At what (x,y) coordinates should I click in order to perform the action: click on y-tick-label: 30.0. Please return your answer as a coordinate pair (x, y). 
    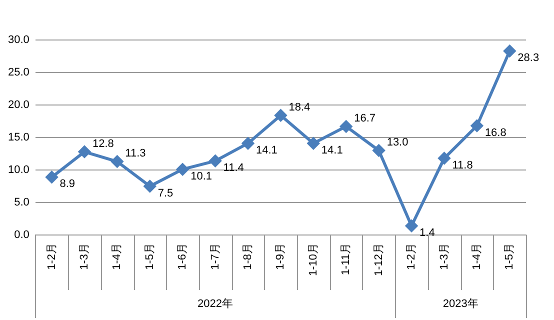
    Looking at the image, I should click on (19, 40).